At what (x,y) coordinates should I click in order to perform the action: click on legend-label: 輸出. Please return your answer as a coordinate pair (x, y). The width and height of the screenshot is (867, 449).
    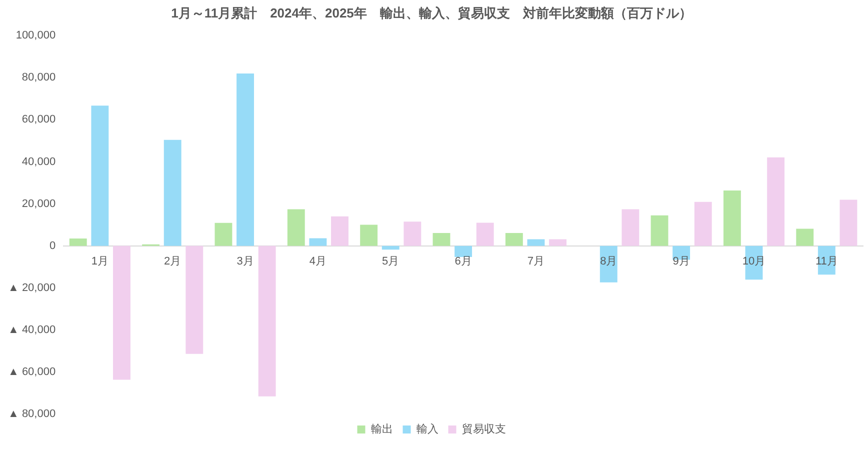
    Looking at the image, I should click on (381, 429).